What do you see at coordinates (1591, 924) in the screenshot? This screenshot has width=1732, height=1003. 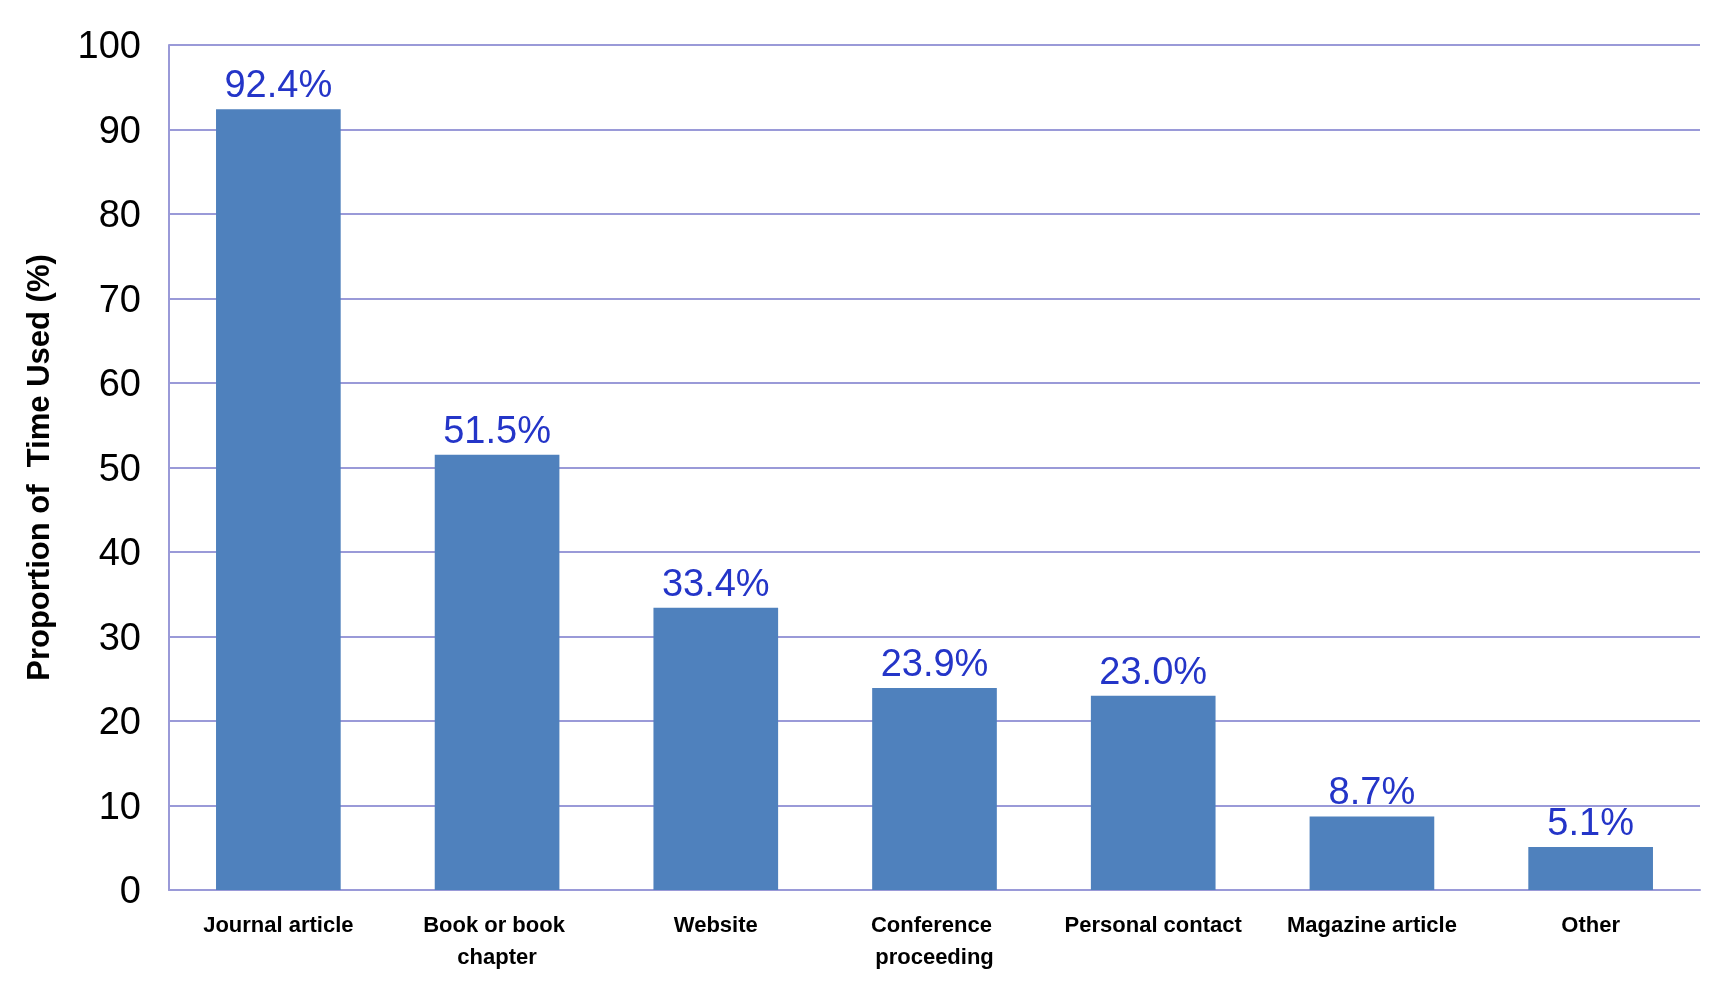 I see `x-tick-label: Other` at bounding box center [1591, 924].